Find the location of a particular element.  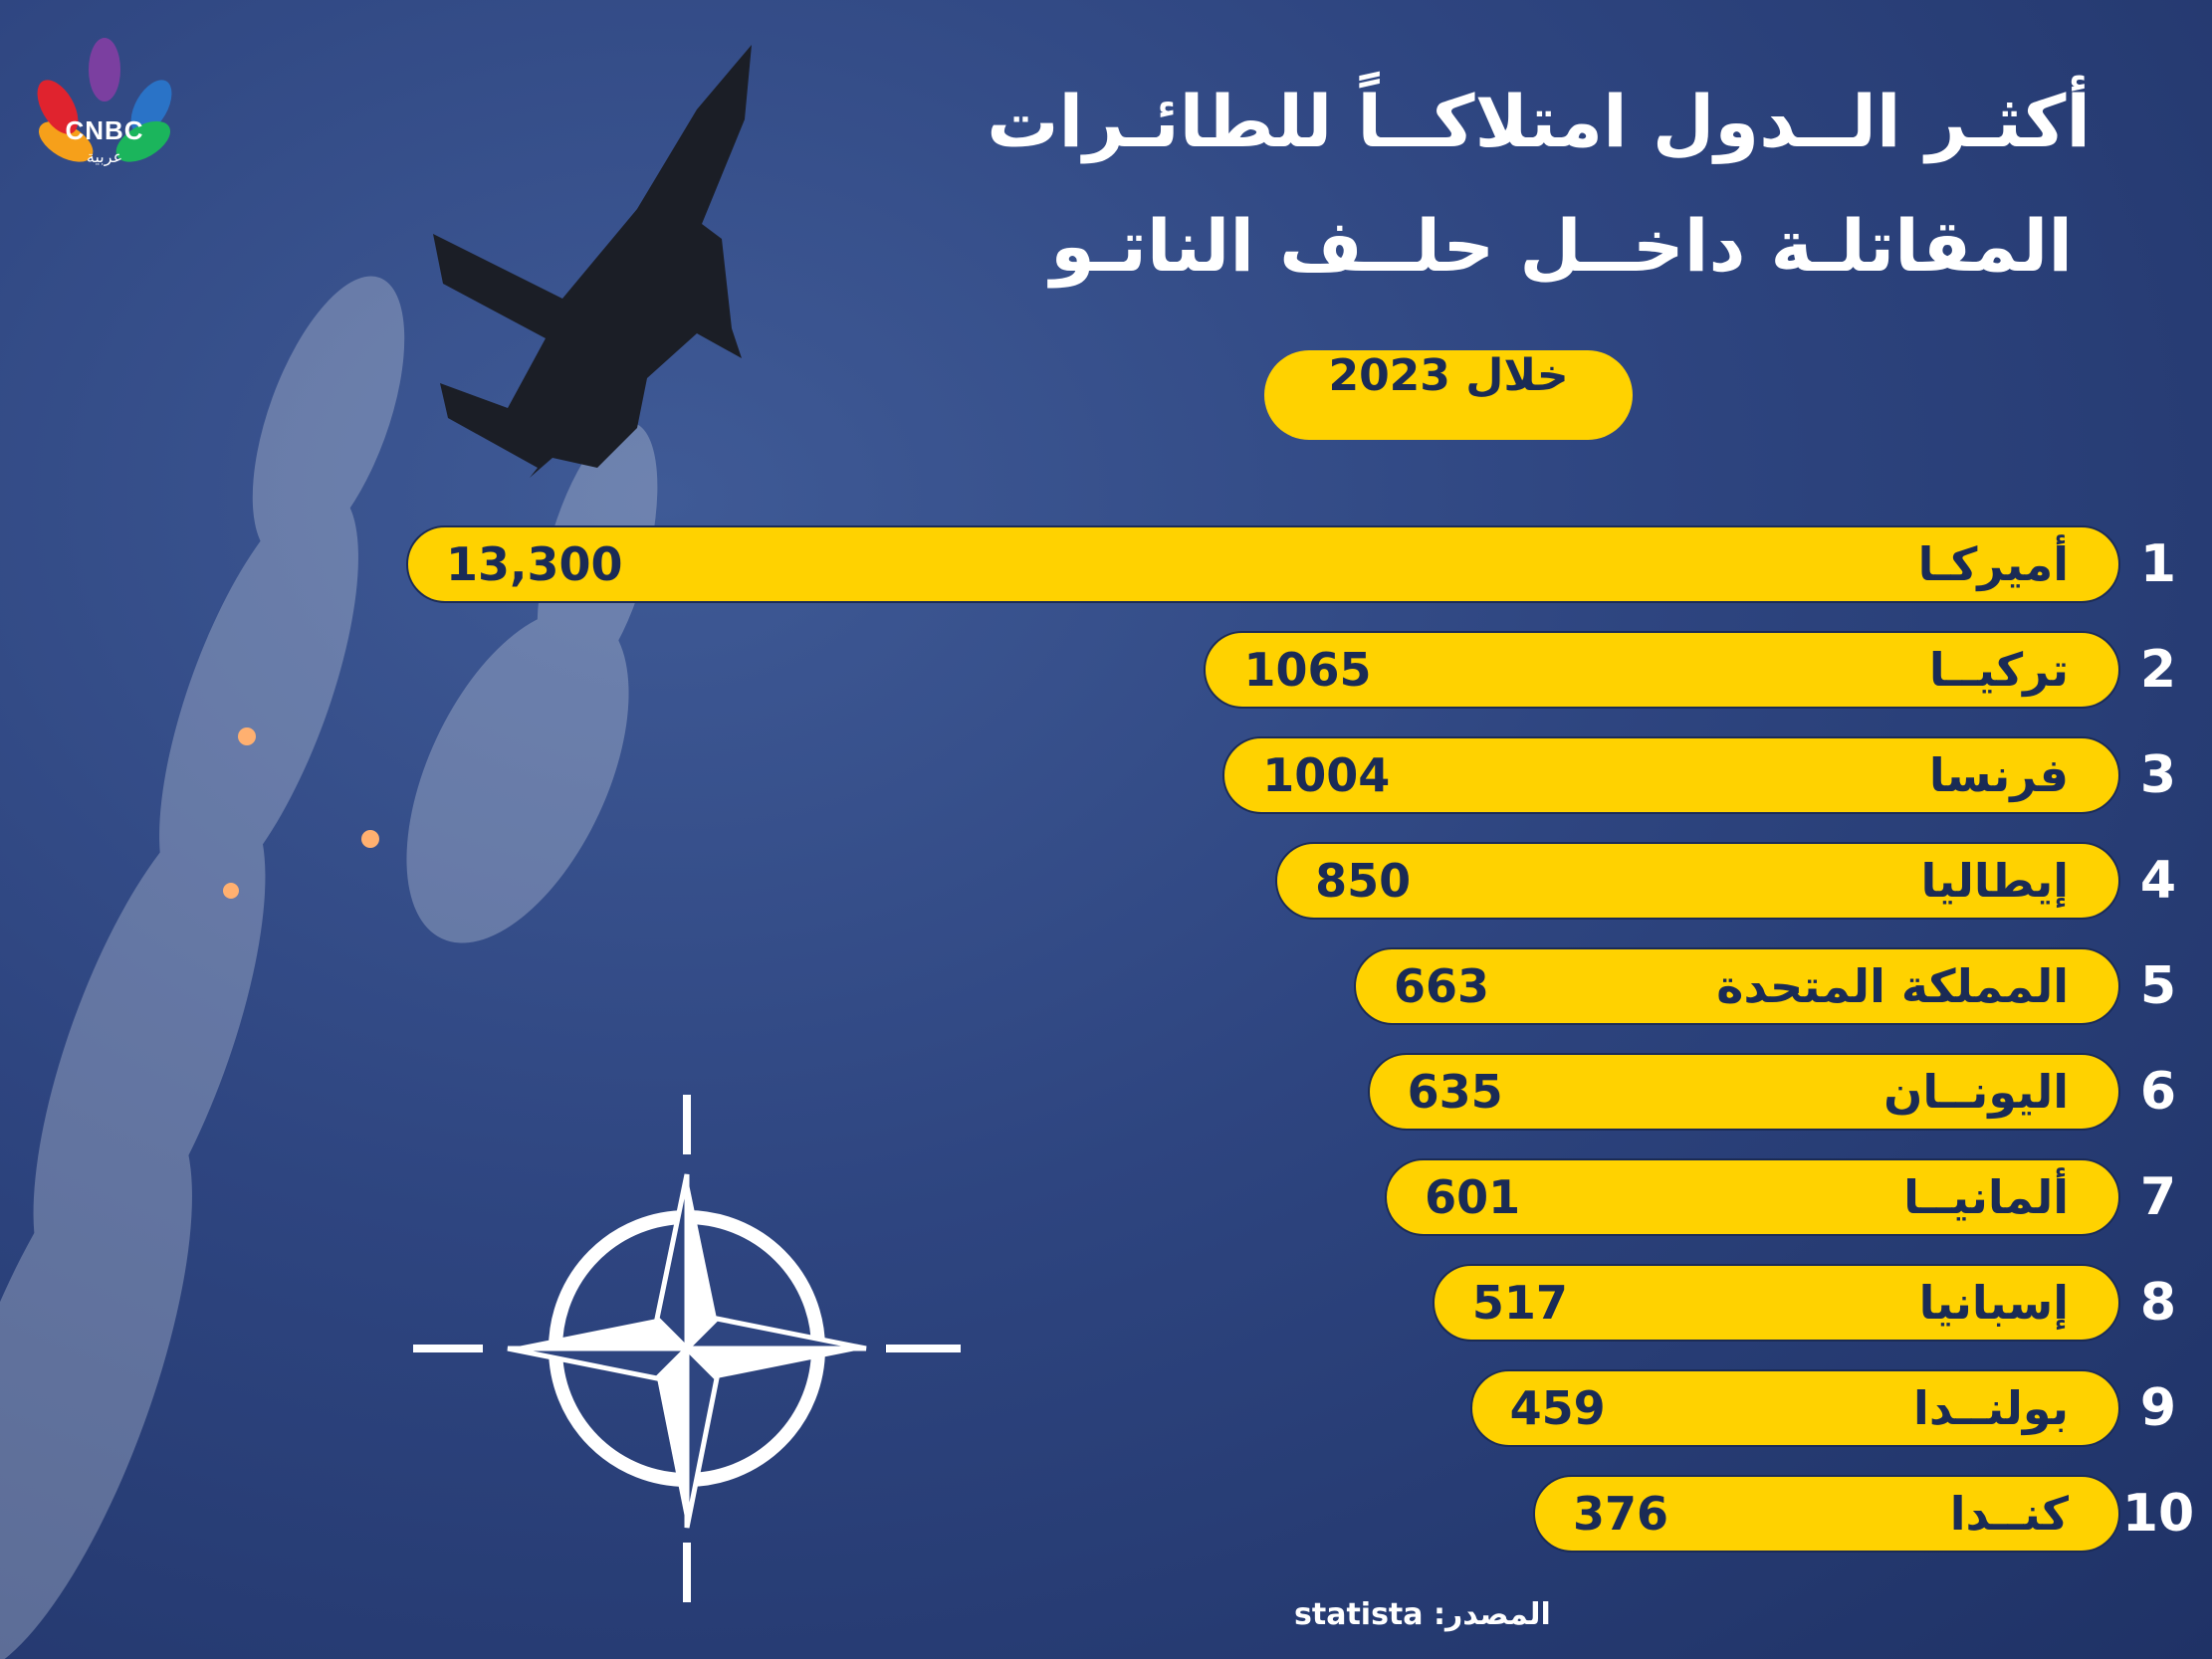

fighter-jet-icon is located at coordinates (592, 261).